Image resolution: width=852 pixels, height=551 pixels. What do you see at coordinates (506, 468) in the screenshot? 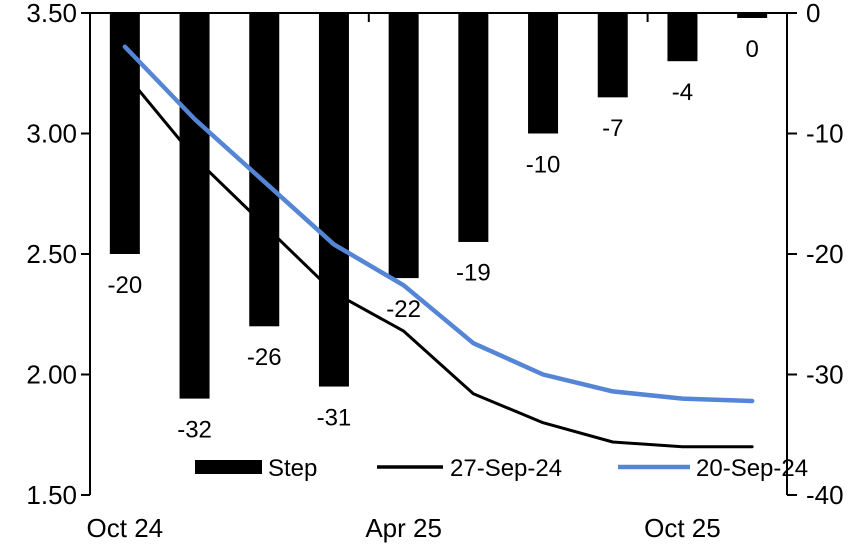
I see `legend-label-27-sep-24: 27-Sep-24` at bounding box center [506, 468].